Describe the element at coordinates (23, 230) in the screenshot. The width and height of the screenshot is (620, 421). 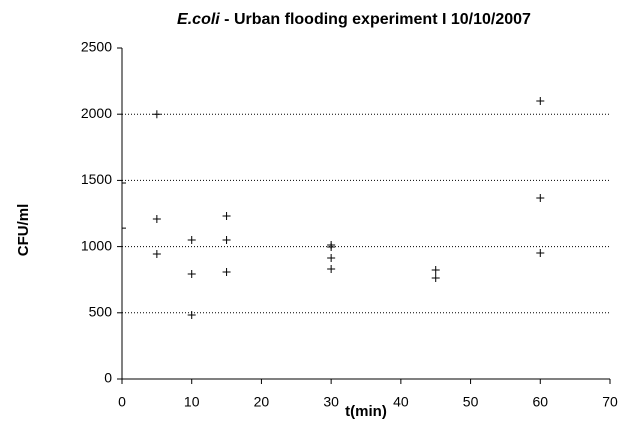
I see `y-axis-label: CFU/ml` at that location.